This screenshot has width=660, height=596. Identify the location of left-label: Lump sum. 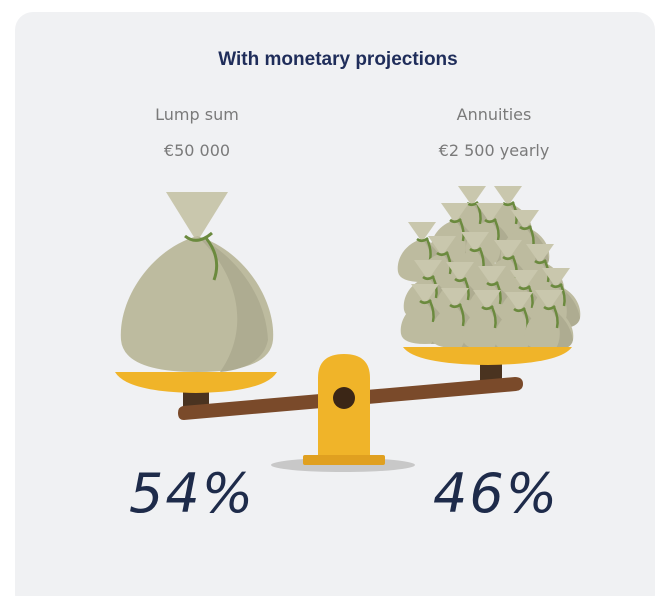
(197, 114).